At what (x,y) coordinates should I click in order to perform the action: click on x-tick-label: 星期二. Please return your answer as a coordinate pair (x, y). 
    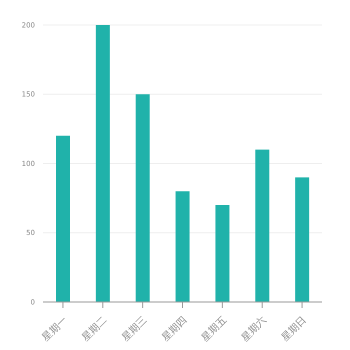
    Looking at the image, I should click on (95, 329).